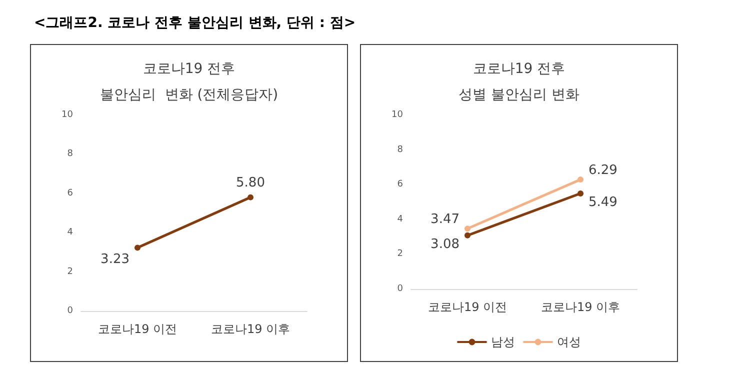 Image resolution: width=745 pixels, height=385 pixels. Describe the element at coordinates (445, 220) in the screenshot. I see `data-label: 3.47` at that location.